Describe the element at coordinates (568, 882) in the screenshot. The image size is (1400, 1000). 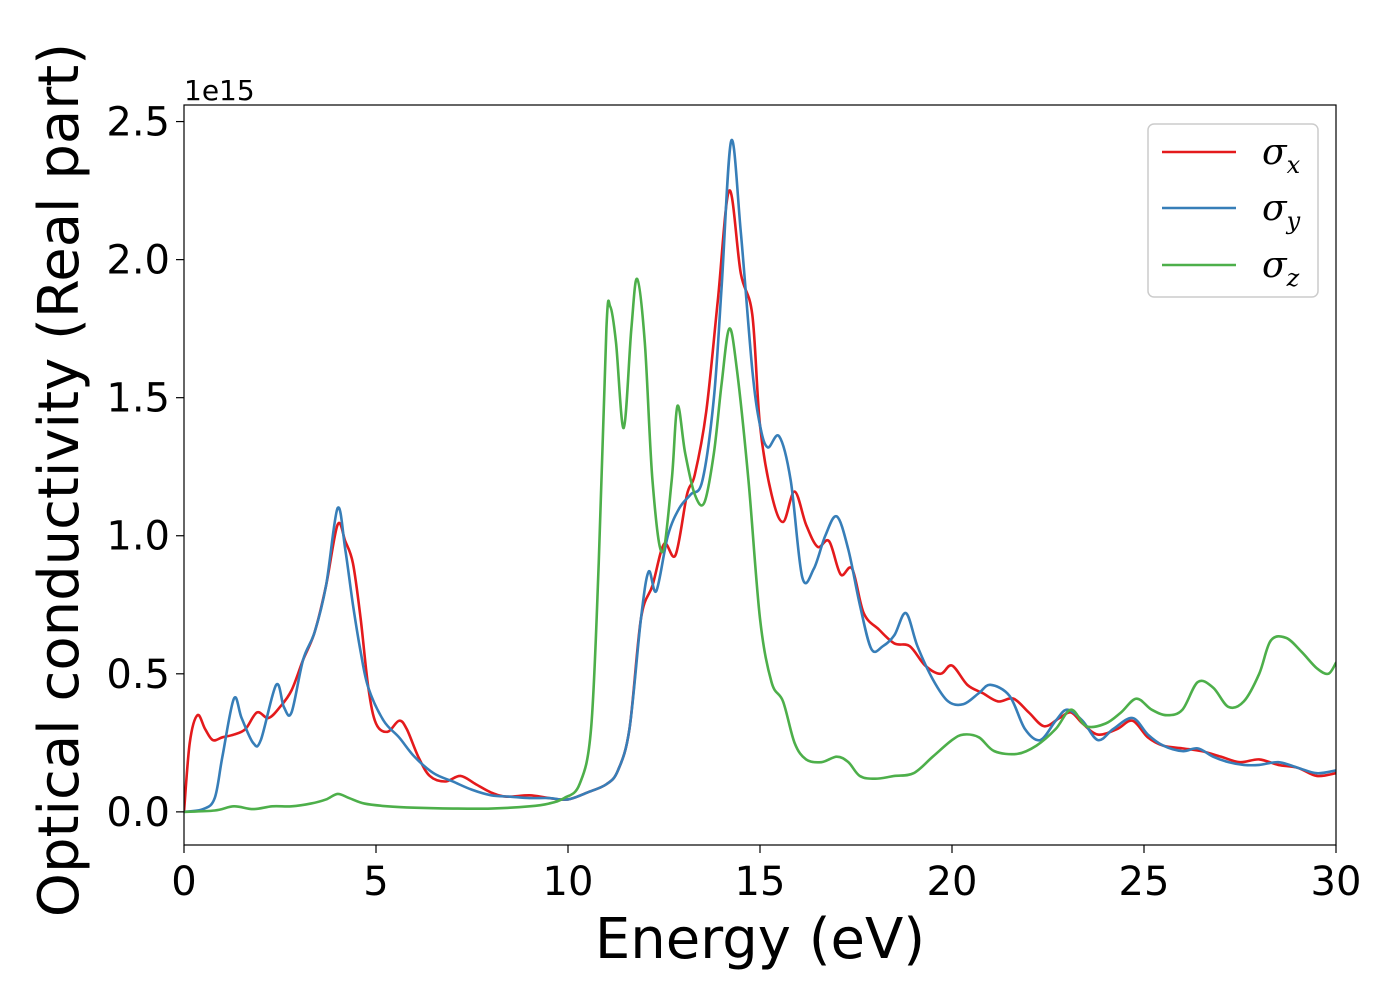
I see `x-tick-label: 10` at that location.